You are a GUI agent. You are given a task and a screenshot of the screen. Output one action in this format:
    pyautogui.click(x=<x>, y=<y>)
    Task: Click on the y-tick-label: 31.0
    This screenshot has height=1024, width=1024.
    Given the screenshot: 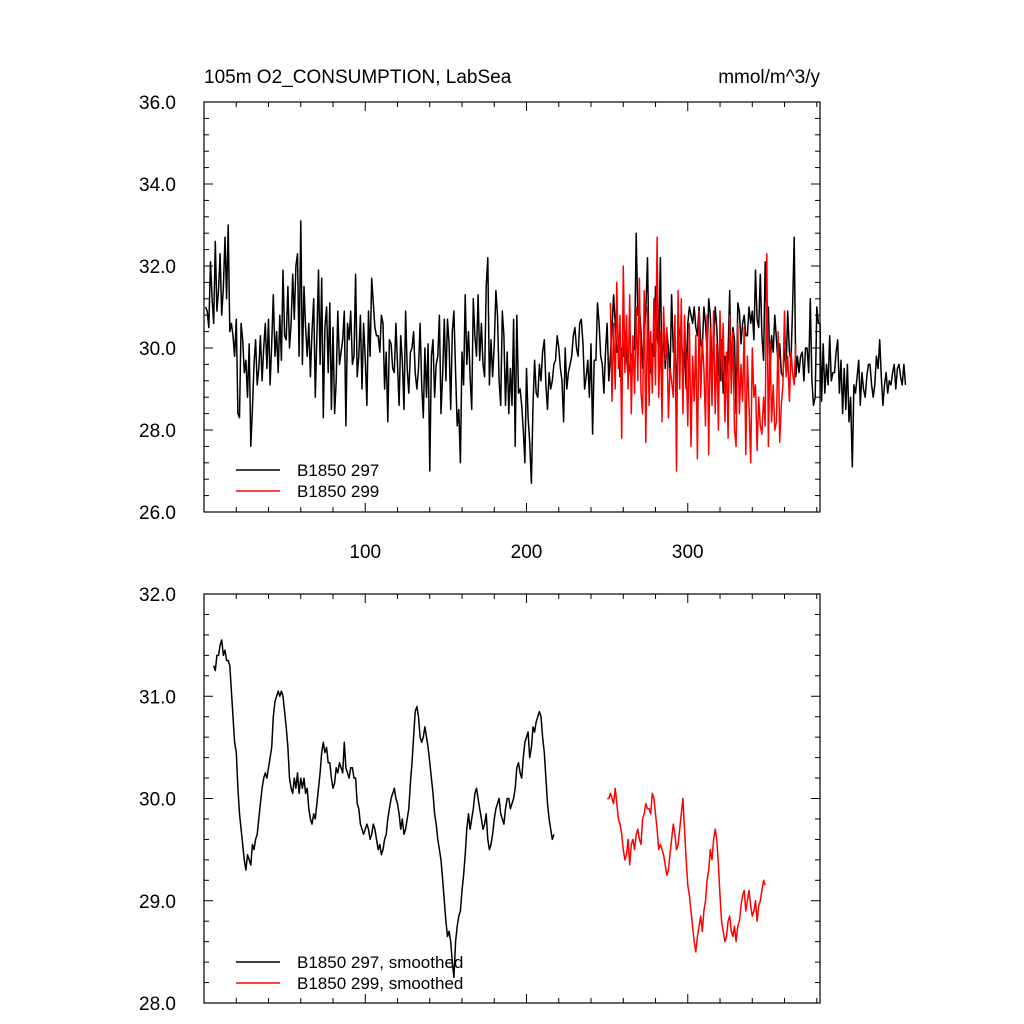 What is the action you would take?
    pyautogui.click(x=157, y=697)
    